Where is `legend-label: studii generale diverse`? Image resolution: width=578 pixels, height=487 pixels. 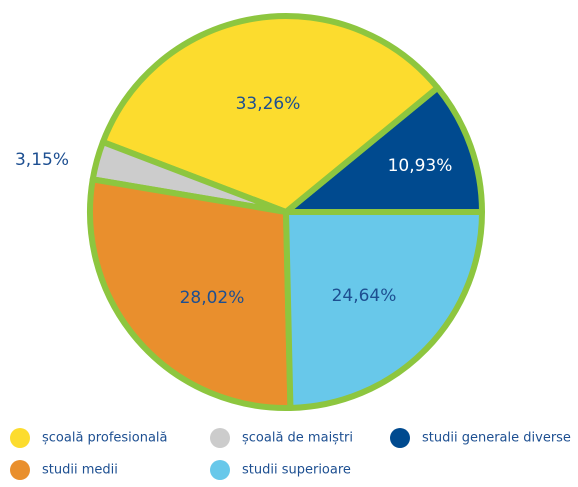
legend-label: studii generale diverse is located at coordinates (496, 438).